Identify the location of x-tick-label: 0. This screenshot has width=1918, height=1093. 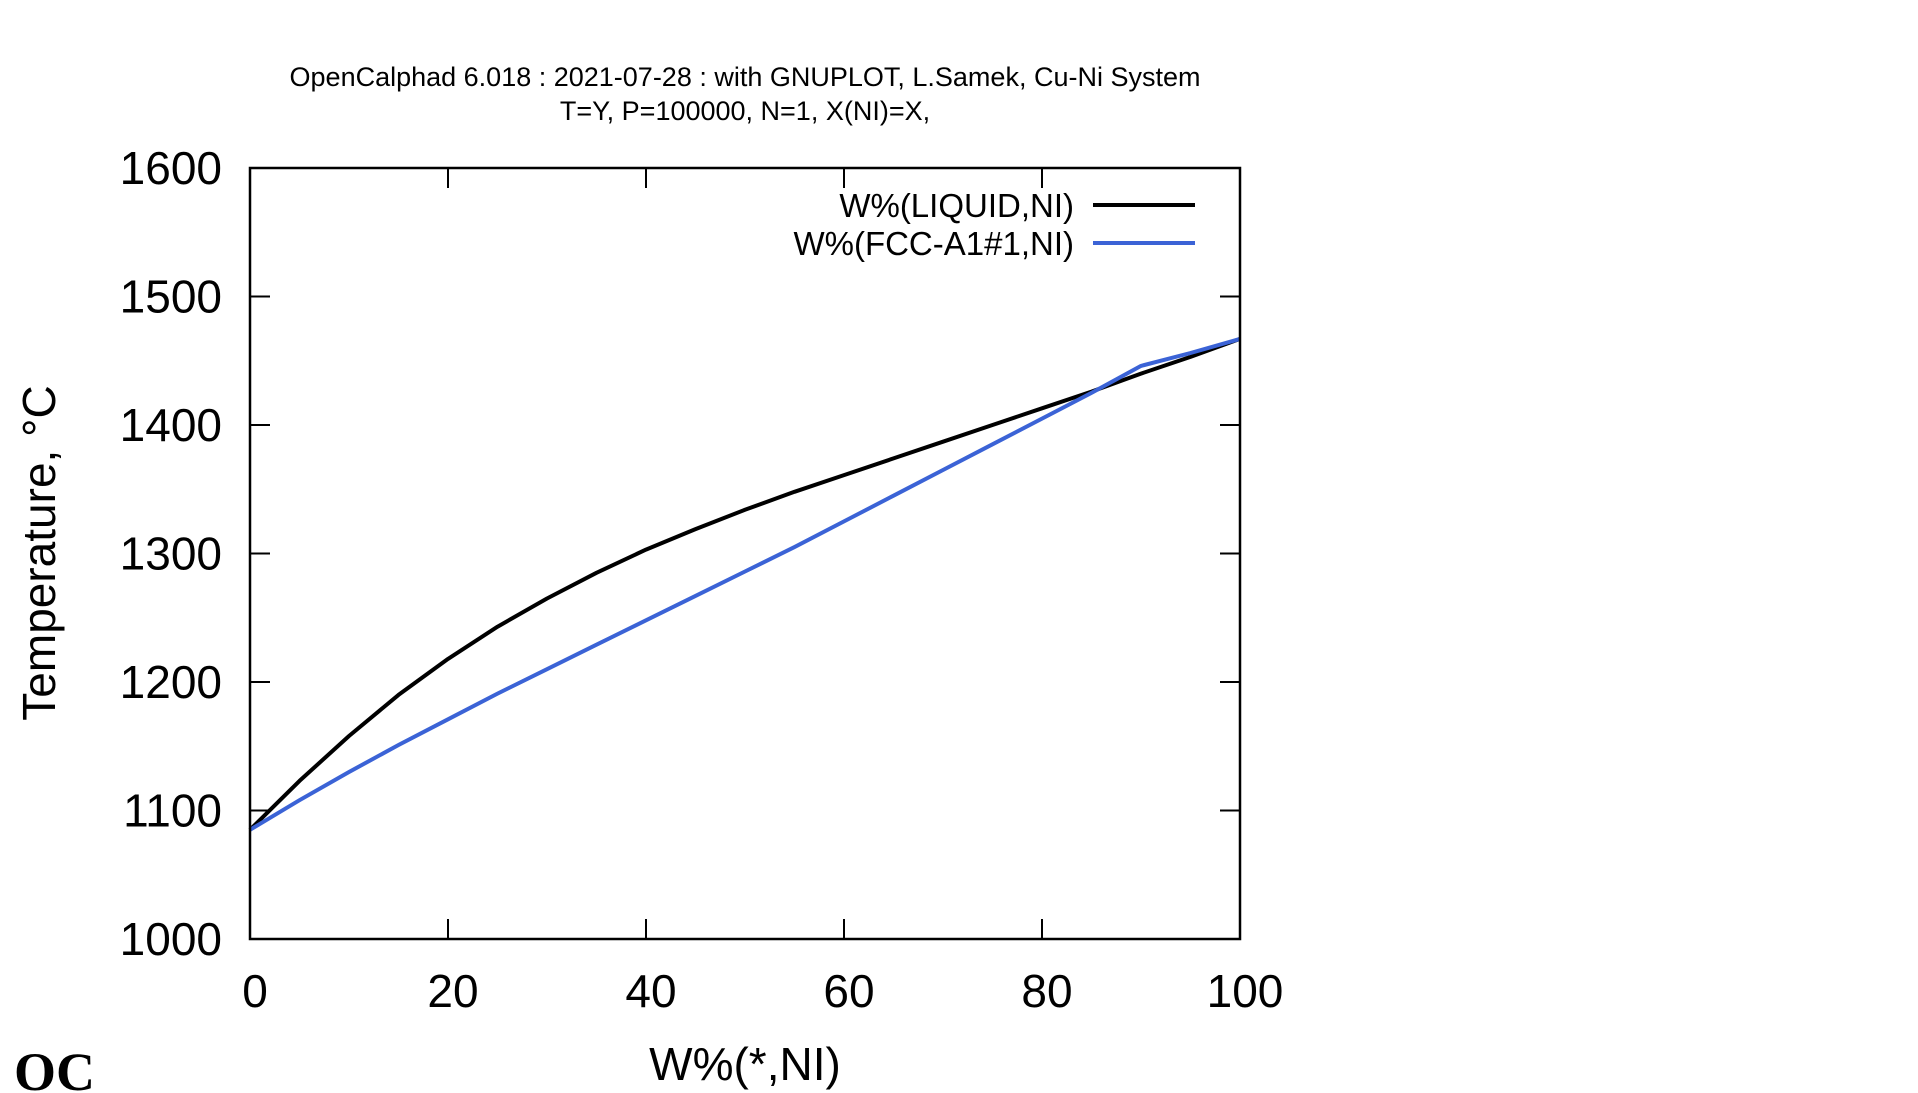
(255, 991).